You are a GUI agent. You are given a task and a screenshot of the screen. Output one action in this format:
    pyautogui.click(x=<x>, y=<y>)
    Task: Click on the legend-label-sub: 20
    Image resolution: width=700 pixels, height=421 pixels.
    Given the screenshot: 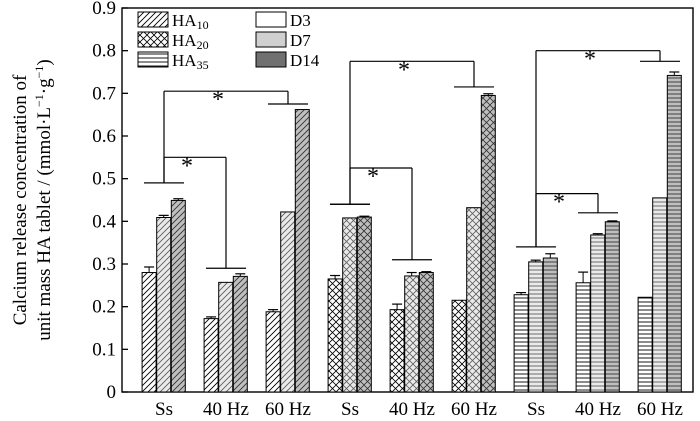 What is the action you would take?
    pyautogui.click(x=203, y=45)
    